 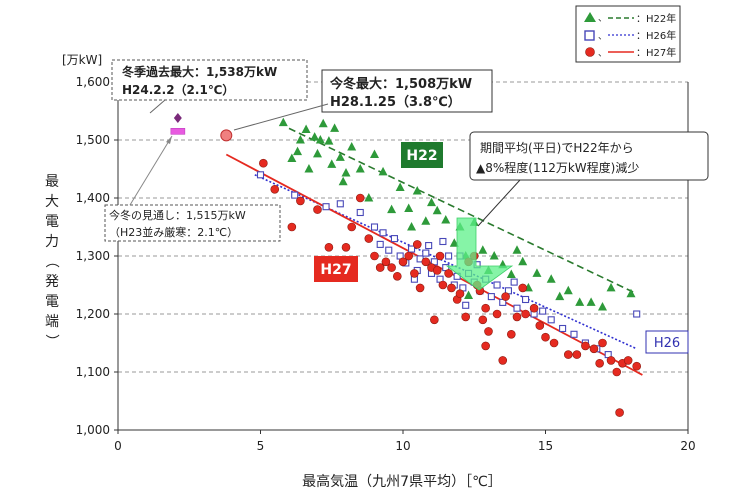 I want to click on y-label-char: 電, so click(x=52, y=222).